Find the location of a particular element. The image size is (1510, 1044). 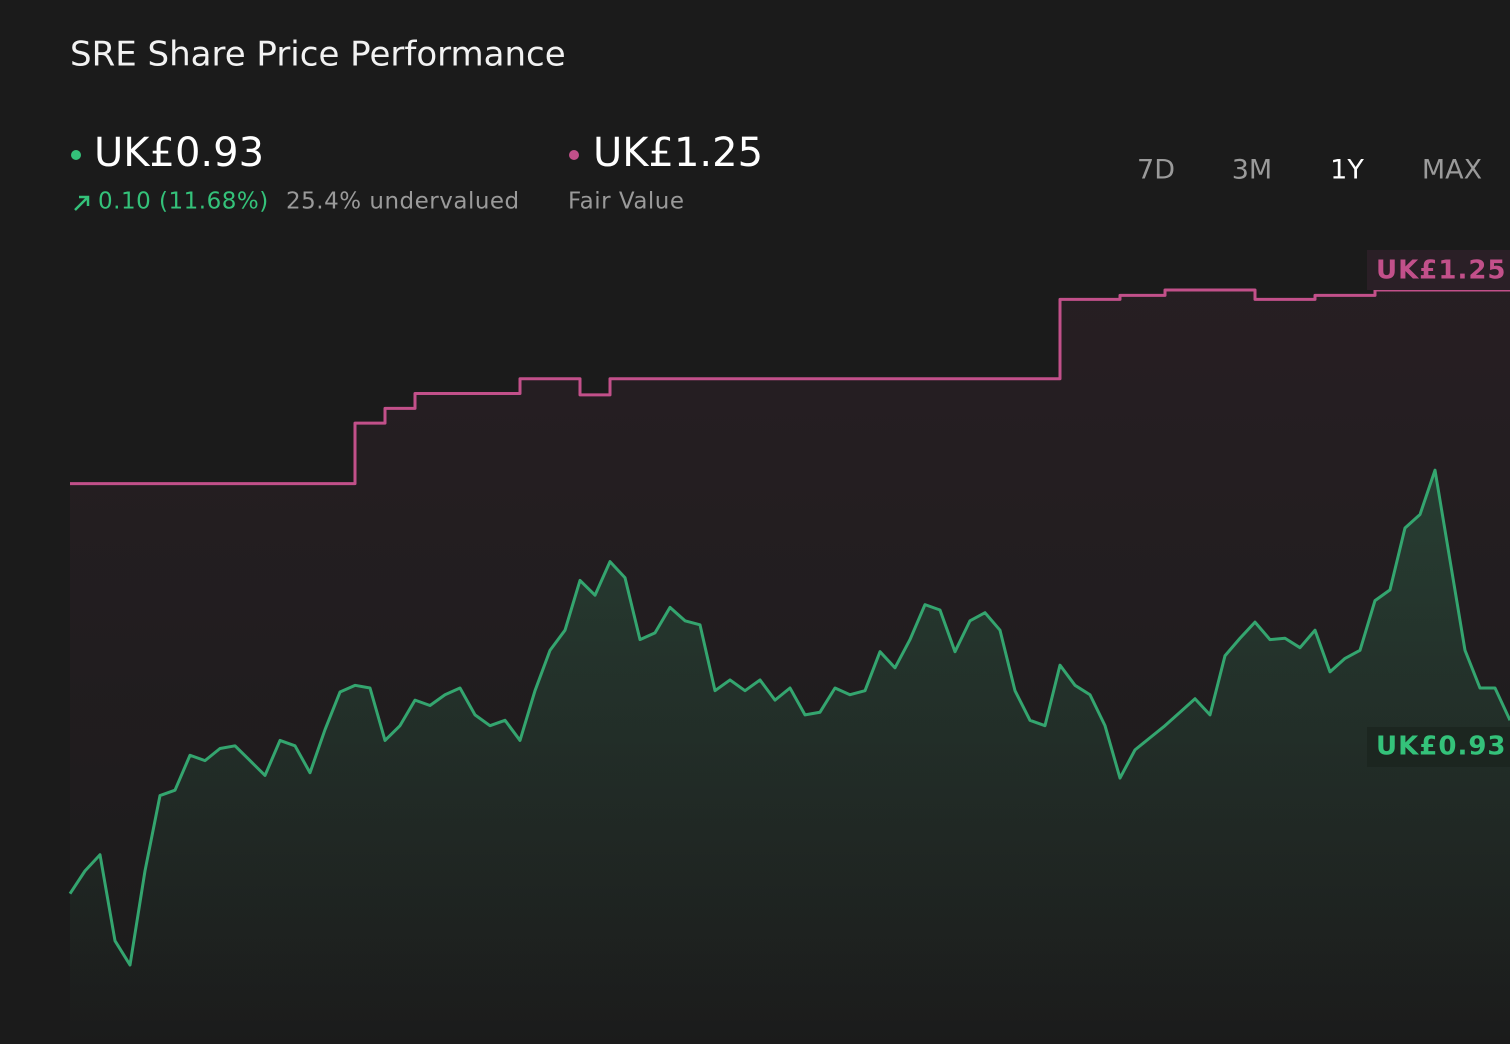

valuation: 25.4% undervalued is located at coordinates (403, 202).